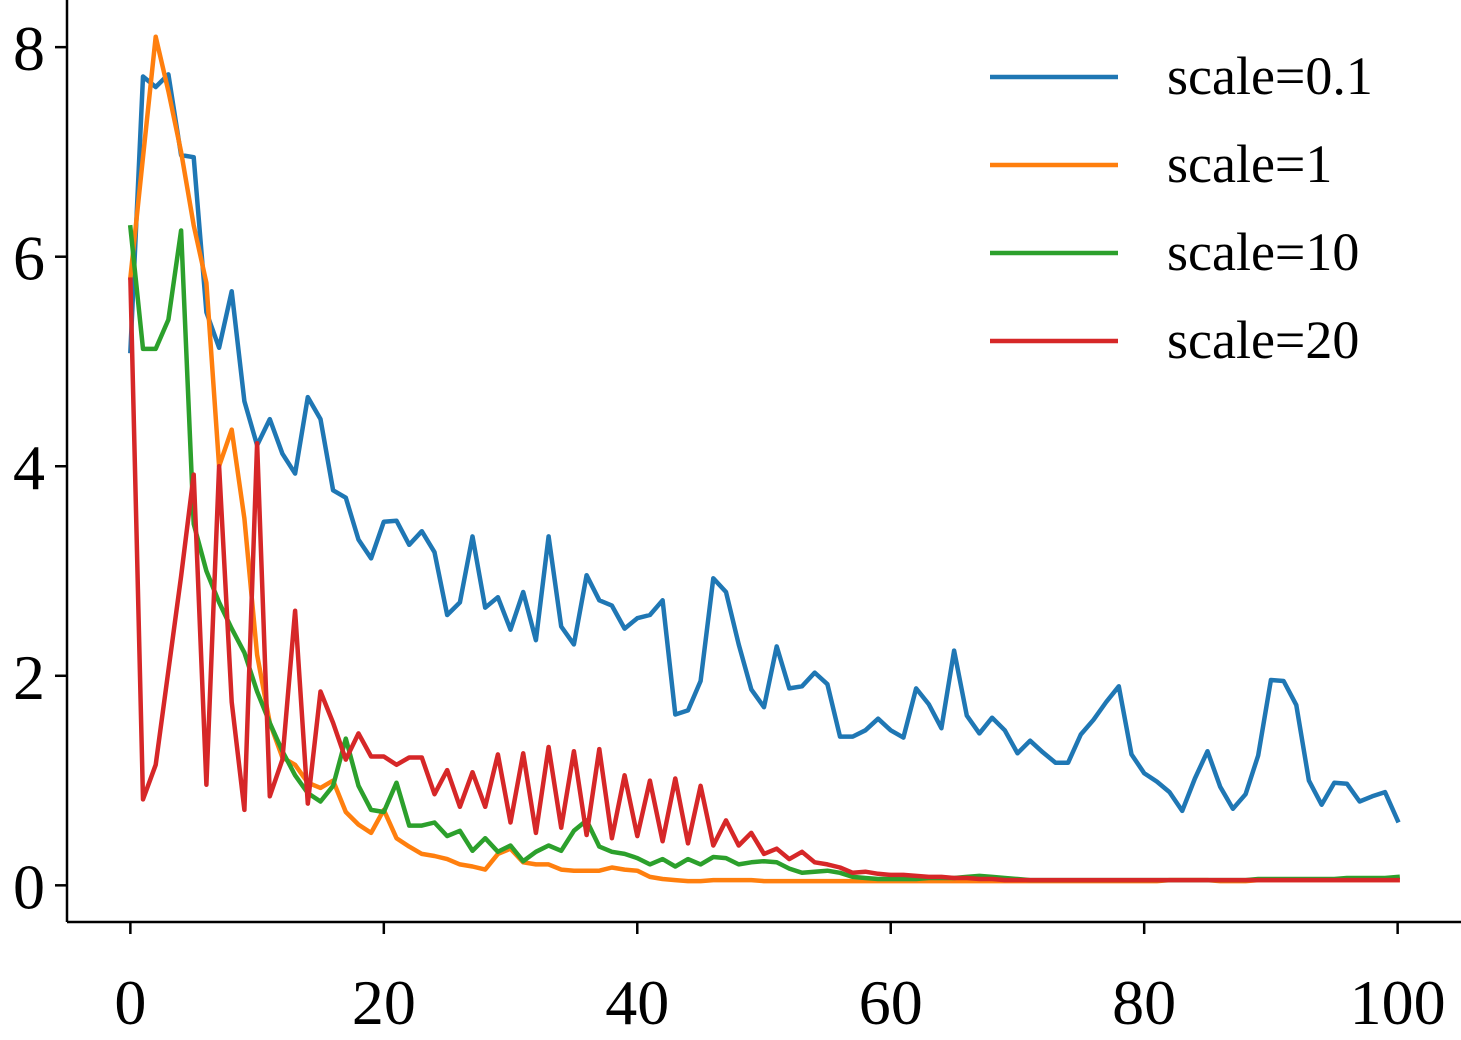 This screenshot has height=1040, width=1461. Describe the element at coordinates (1181, 208) in the screenshot. I see `legend: scale=0.1 scale=1 scale=10 scale=20` at that location.